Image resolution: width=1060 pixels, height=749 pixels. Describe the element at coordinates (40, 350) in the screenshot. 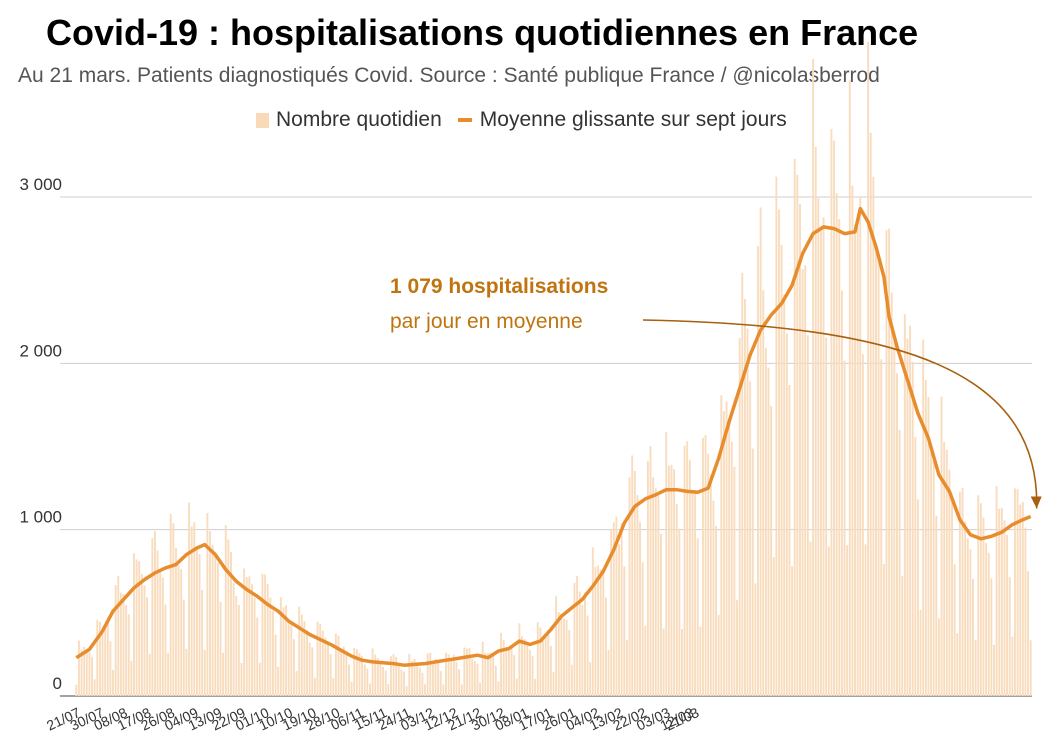

I see `y-tick-label: 2 000` at that location.